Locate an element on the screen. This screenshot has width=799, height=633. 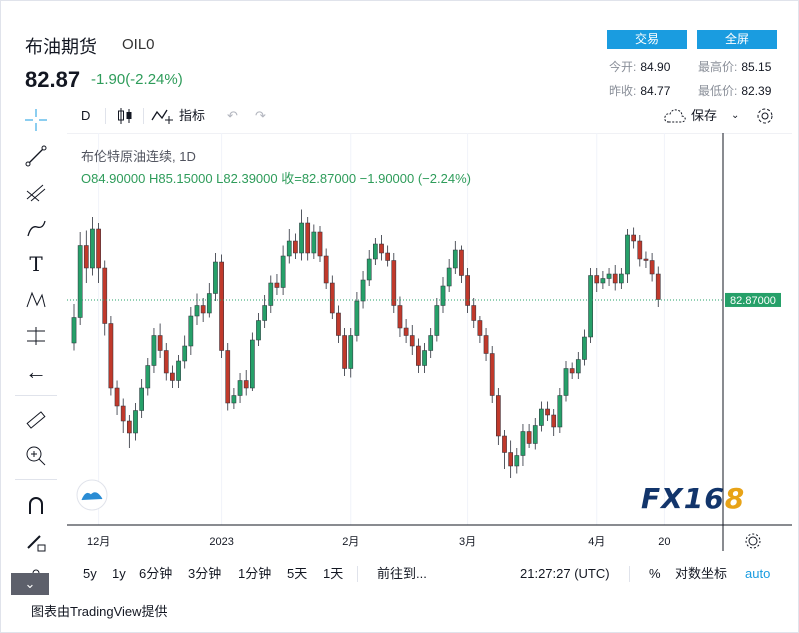
range-1d: 1天 is located at coordinates (333, 573).